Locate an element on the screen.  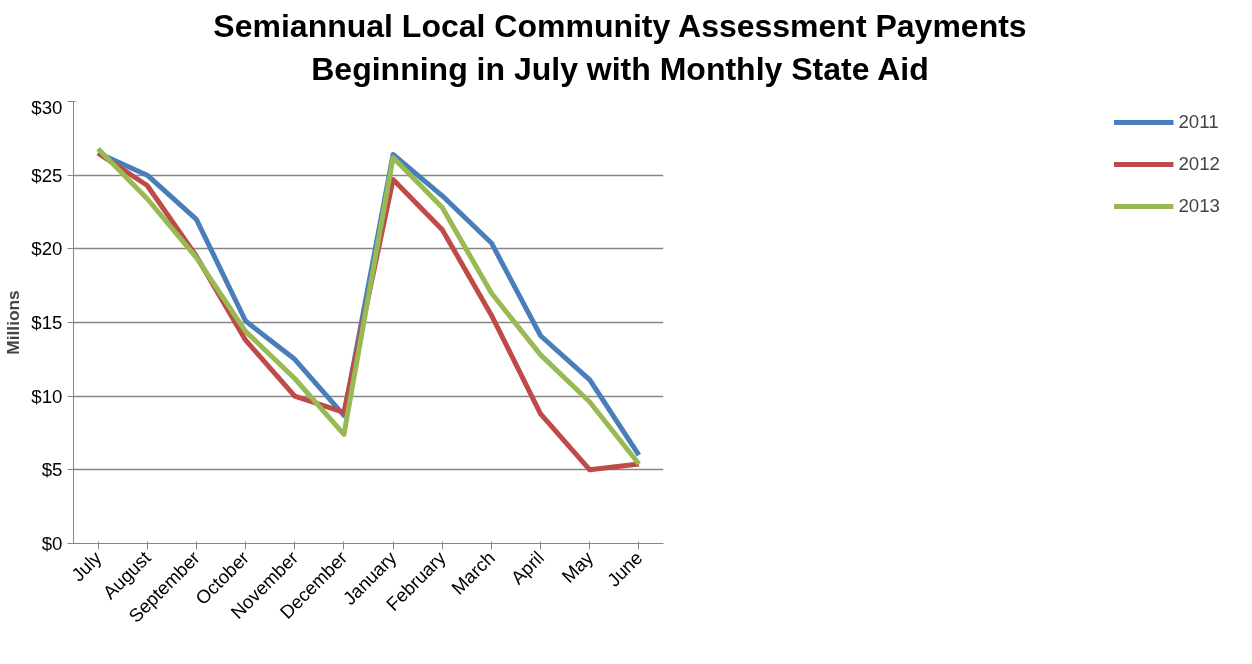
y-tick-label: $0 is located at coordinates (52, 544).